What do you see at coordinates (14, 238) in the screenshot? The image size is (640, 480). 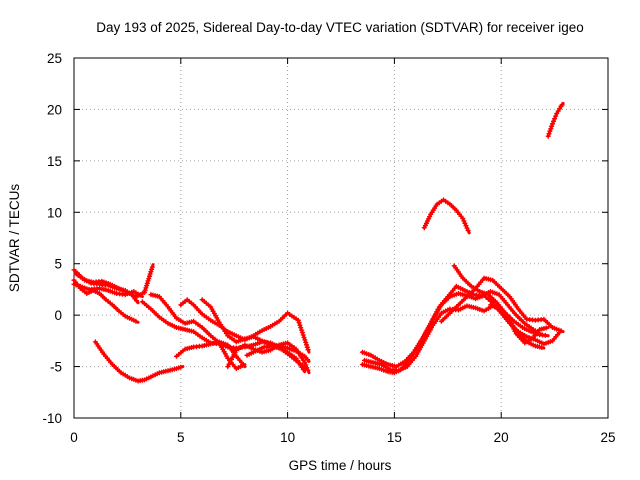 I see `y-axis-label: SDTVAR / TECUs` at bounding box center [14, 238].